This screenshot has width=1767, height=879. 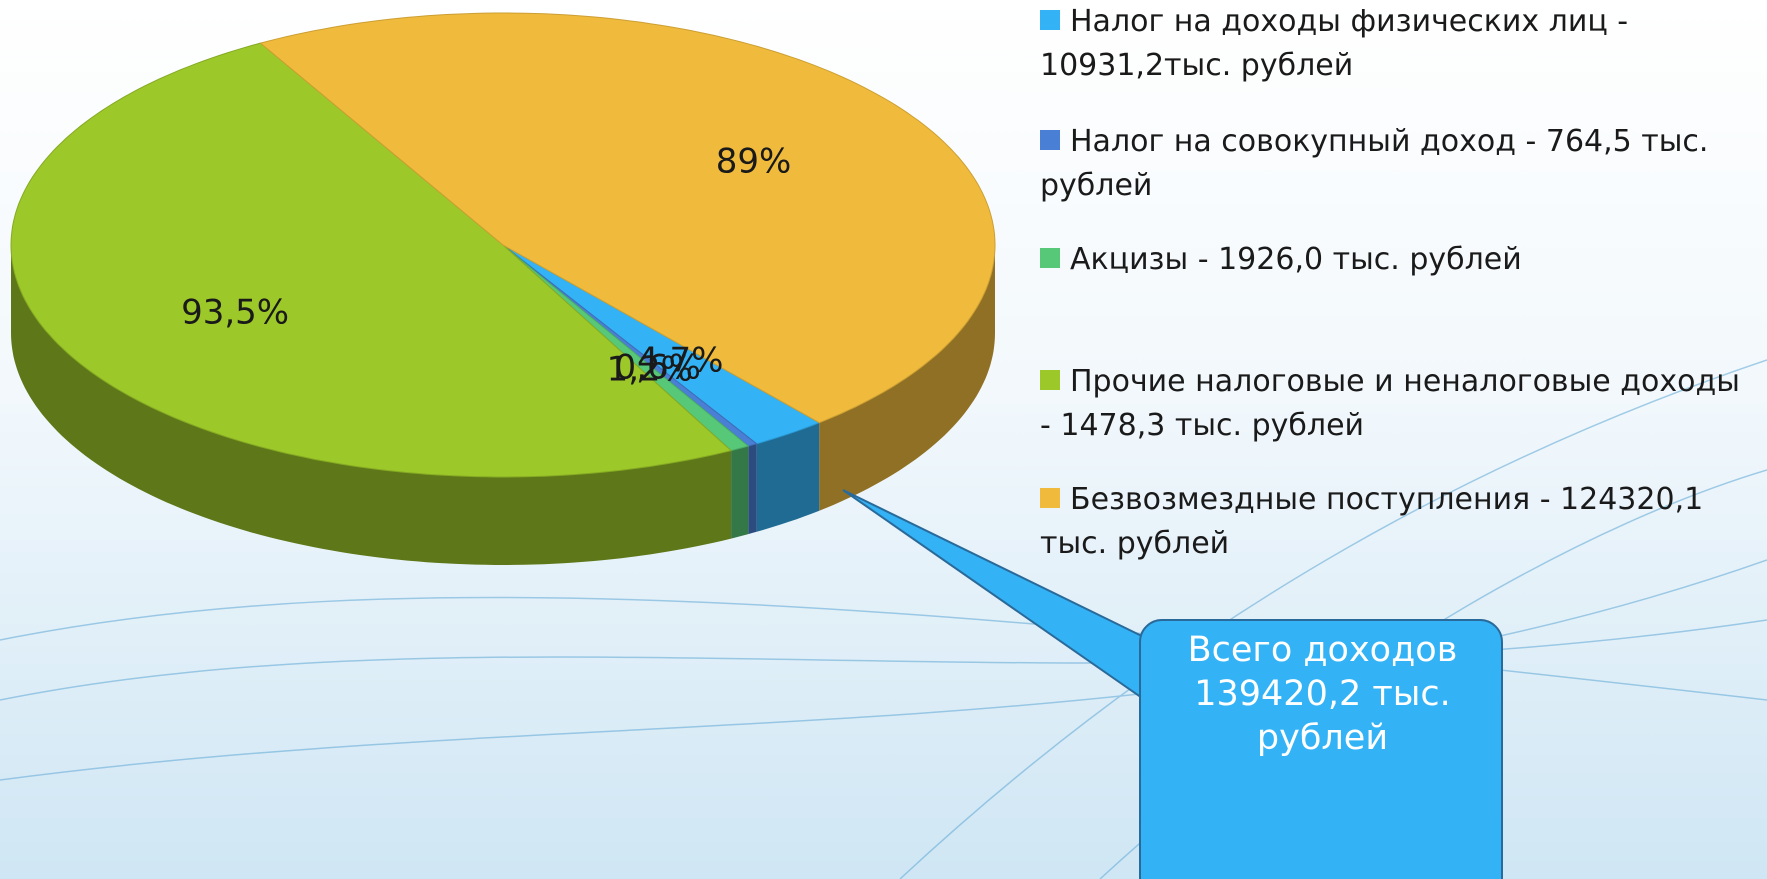 I want to click on data-label: 4,7%, so click(x=680, y=361).